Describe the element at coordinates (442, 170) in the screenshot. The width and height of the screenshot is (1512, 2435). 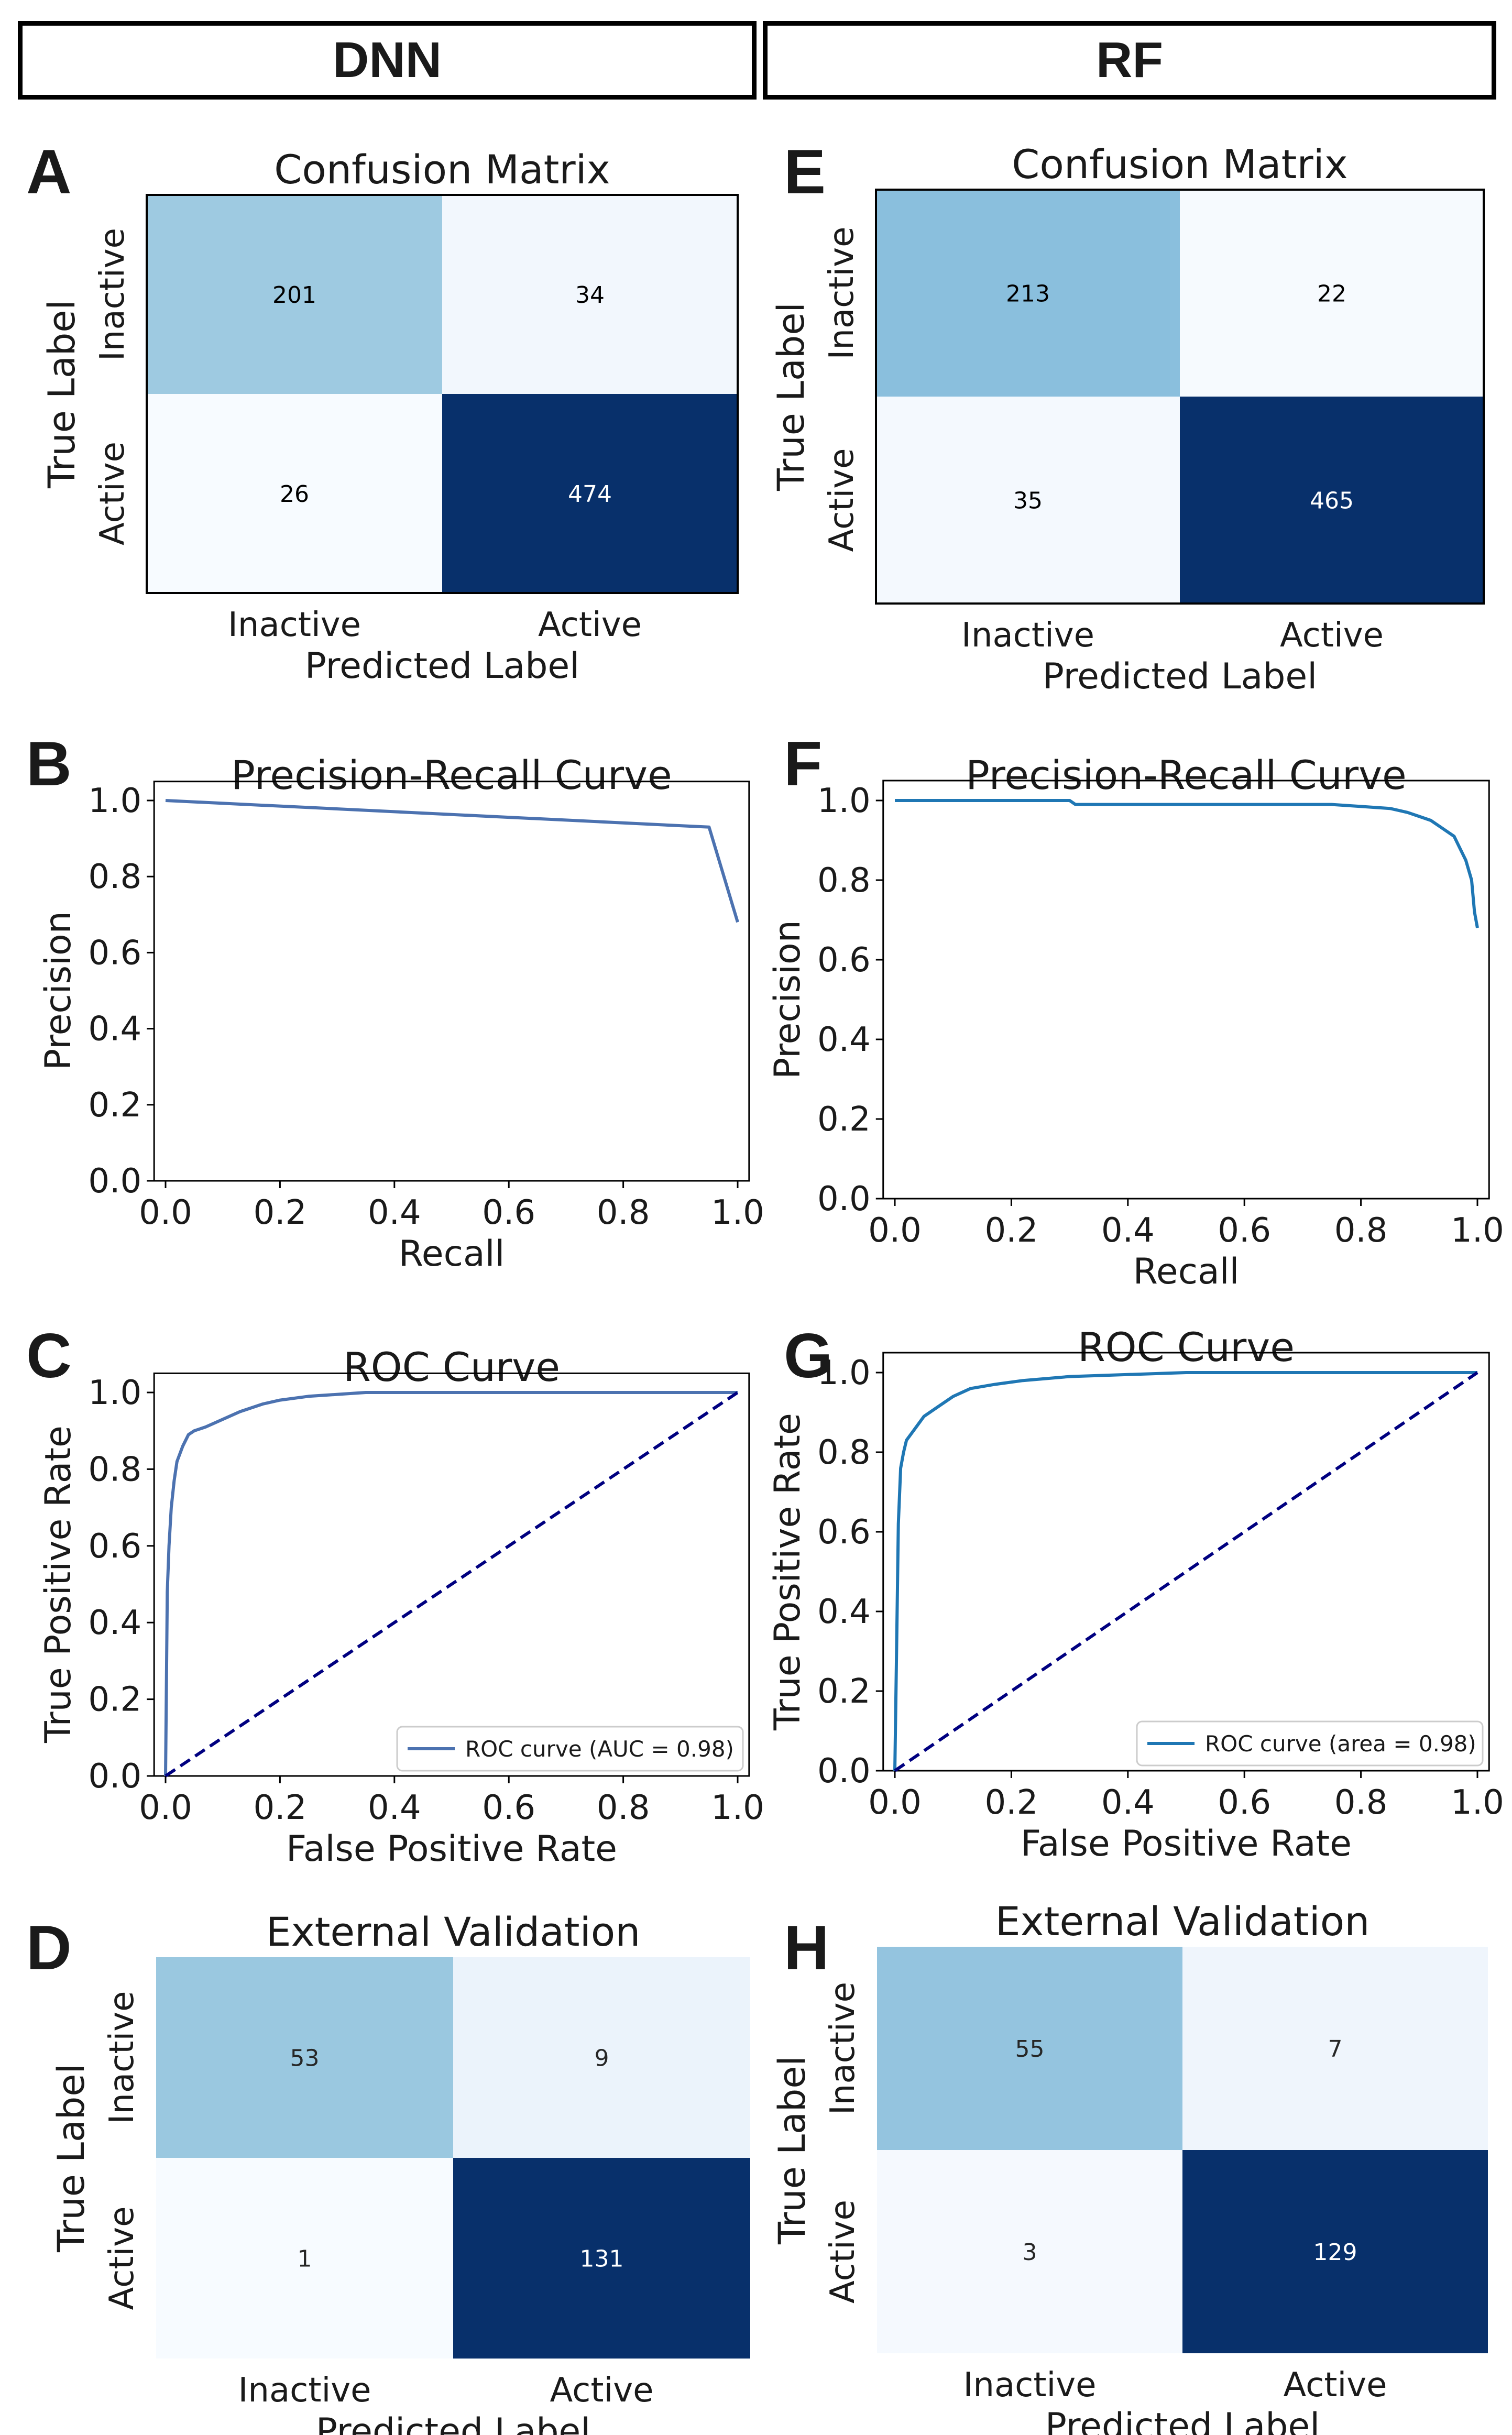
I see `chart-title-a: Confusion Matrix` at that location.